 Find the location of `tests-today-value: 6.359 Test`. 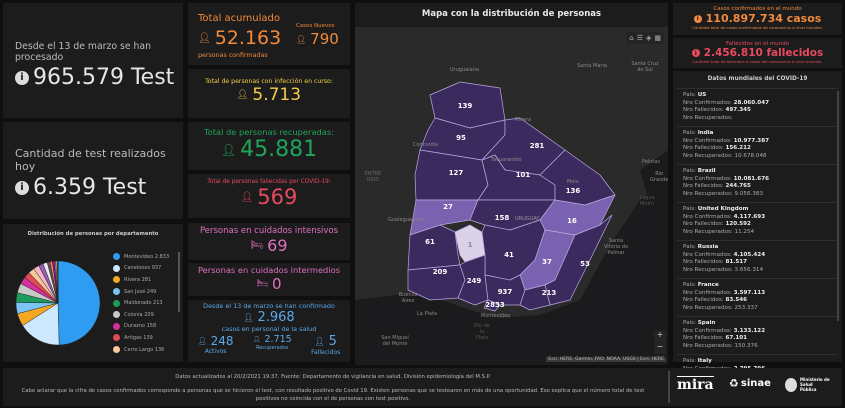

tests-today-value: 6.359 Test is located at coordinates (90, 187).